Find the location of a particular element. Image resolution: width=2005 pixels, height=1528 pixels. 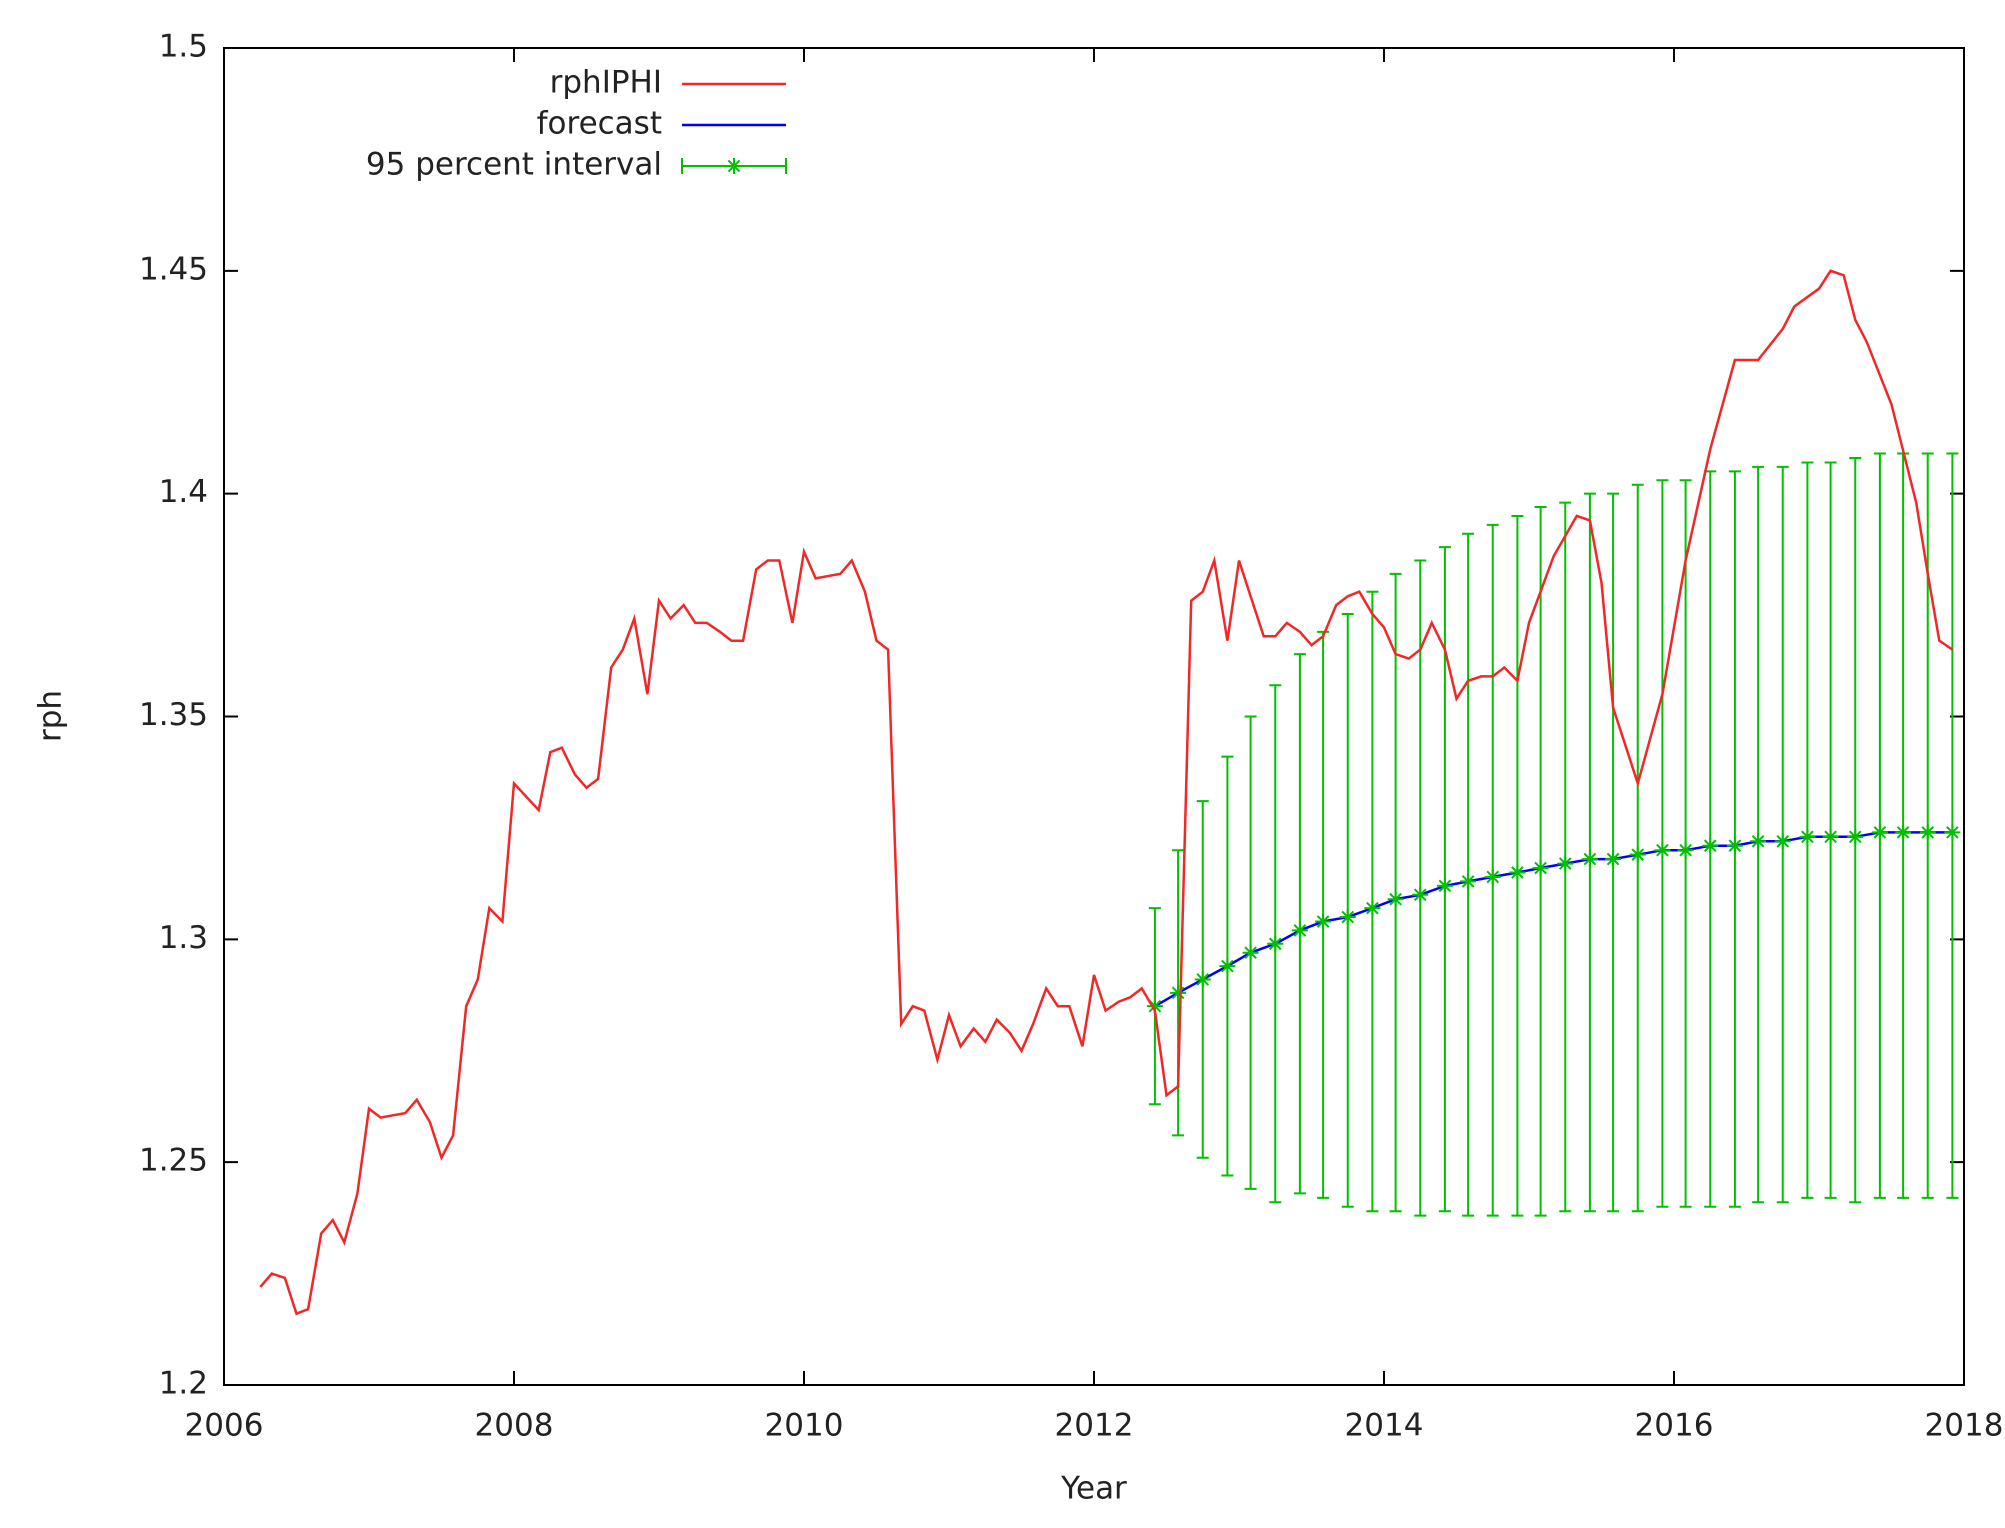

data-line is located at coordinates (1553, 919).